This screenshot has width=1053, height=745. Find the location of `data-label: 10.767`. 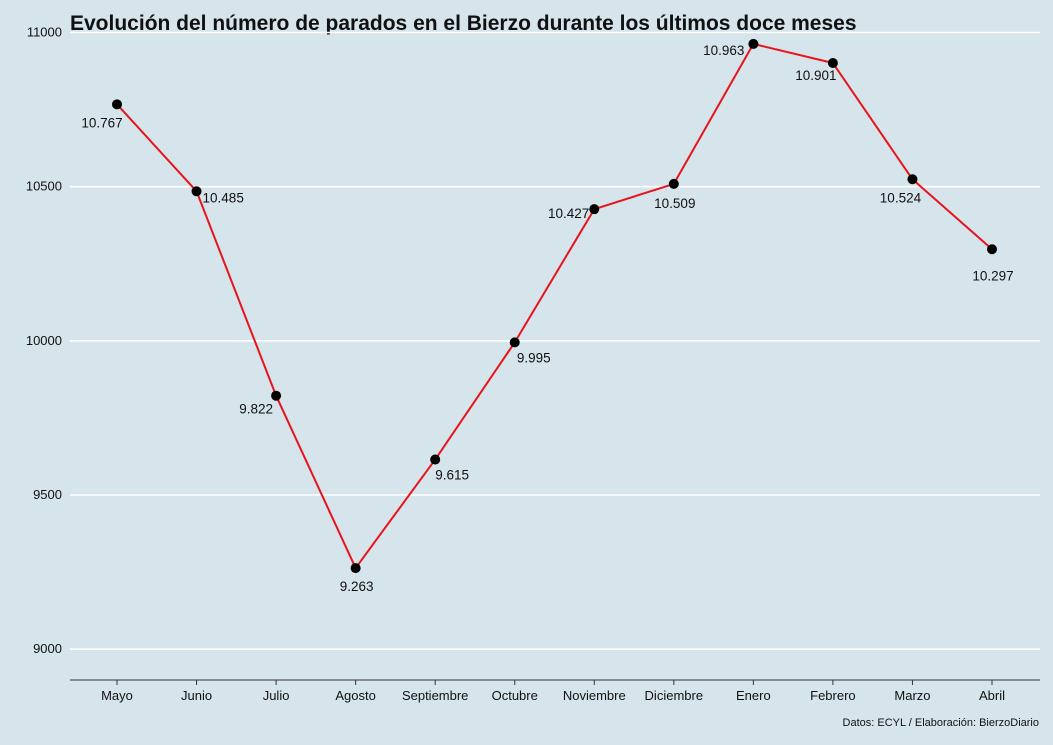

data-label: 10.767 is located at coordinates (101, 122).